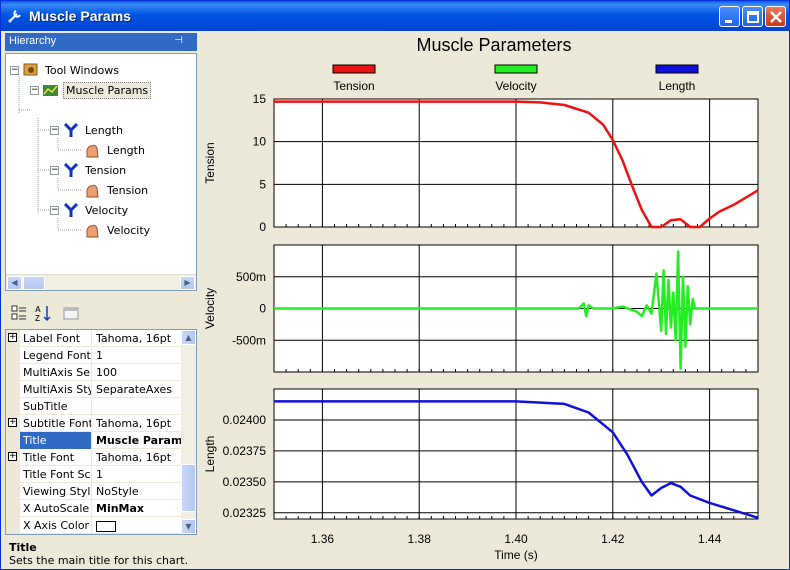 Image resolution: width=790 pixels, height=570 pixels. I want to click on y-tick-label: 5, so click(262, 184).